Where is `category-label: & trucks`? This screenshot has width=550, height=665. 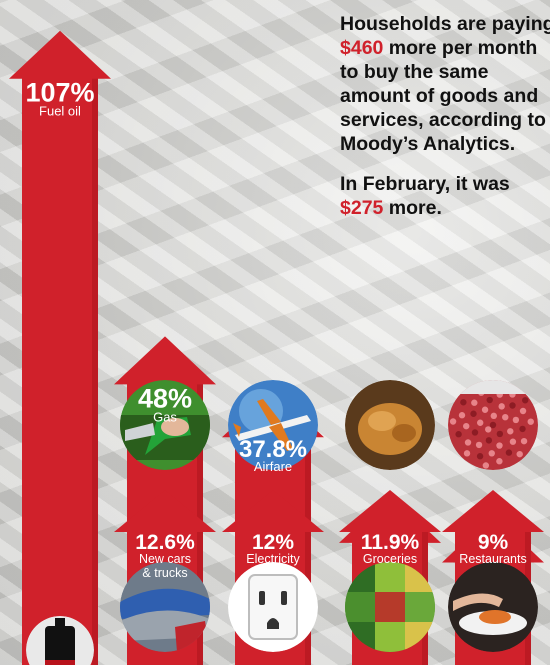
category-label: & trucks is located at coordinates (164, 573).